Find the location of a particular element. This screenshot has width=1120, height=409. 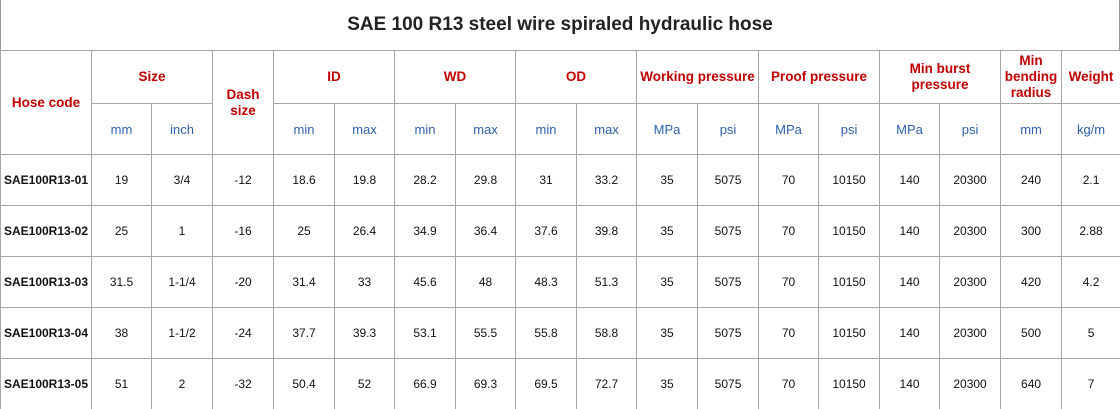

cell: 2.88 is located at coordinates (1090, 231).